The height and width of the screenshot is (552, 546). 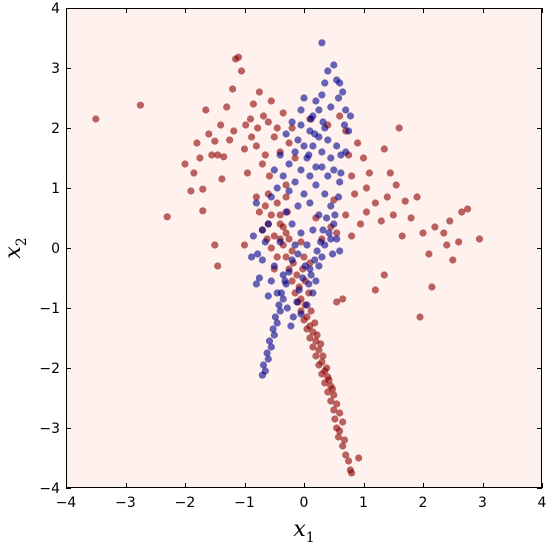 I want to click on x-tick-label: 0, so click(x=304, y=503).